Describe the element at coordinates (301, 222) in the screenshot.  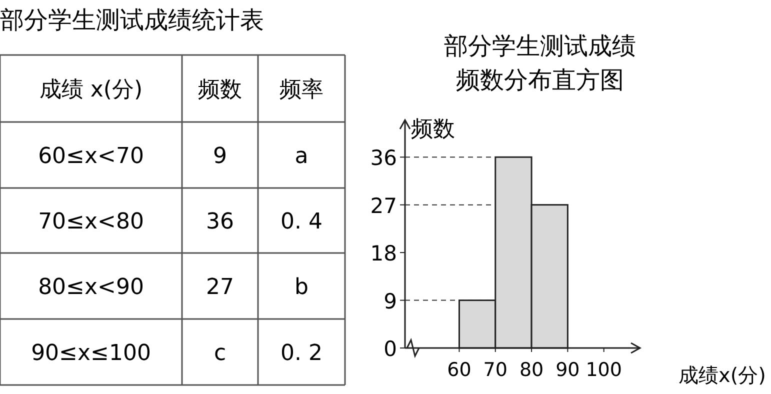
I see `text: 0. 4` at that location.